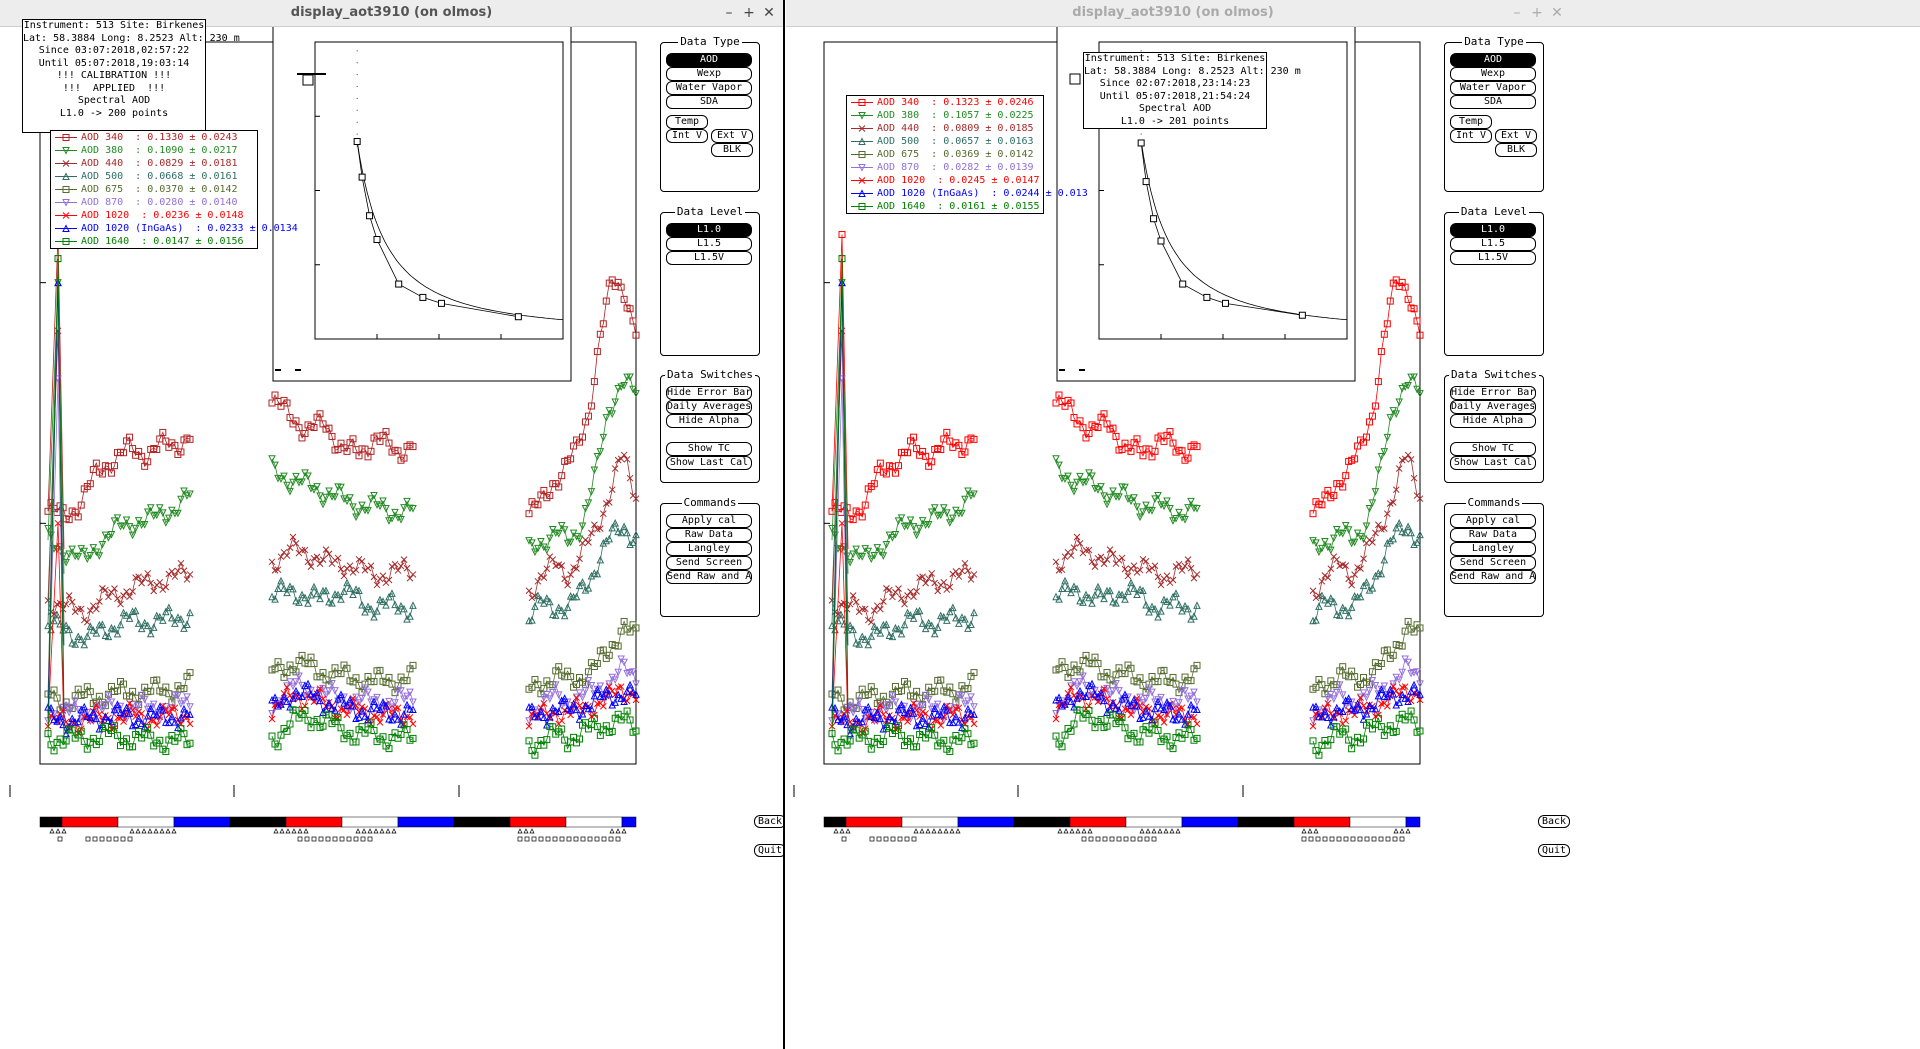  Describe the element at coordinates (114, 50) in the screenshot. I see `info-line: Since 03:07:2018,02:57:22` at that location.